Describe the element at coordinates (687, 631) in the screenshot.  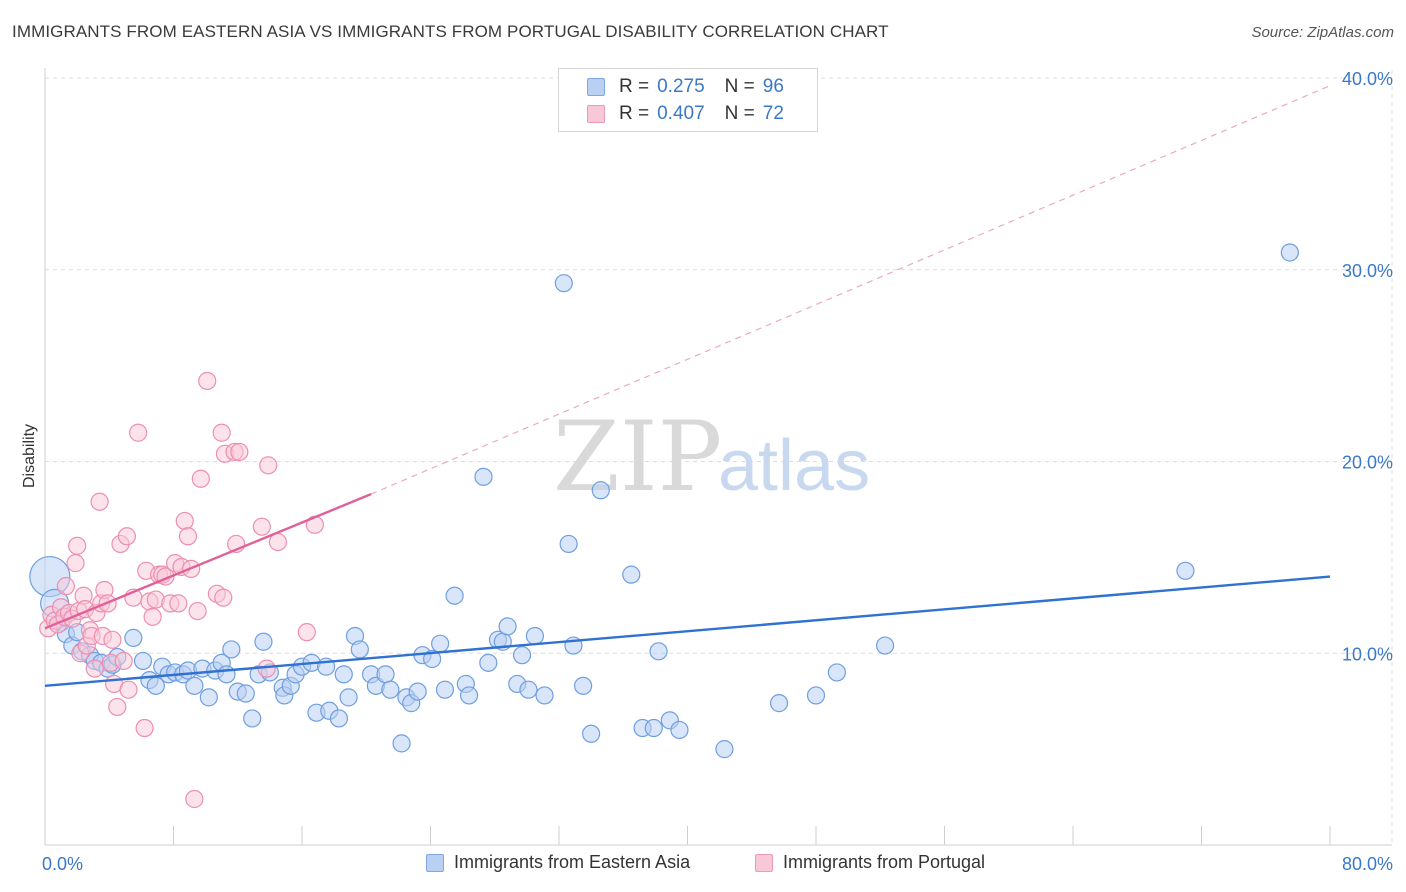
I see `trend-line-eastern-asia` at that location.